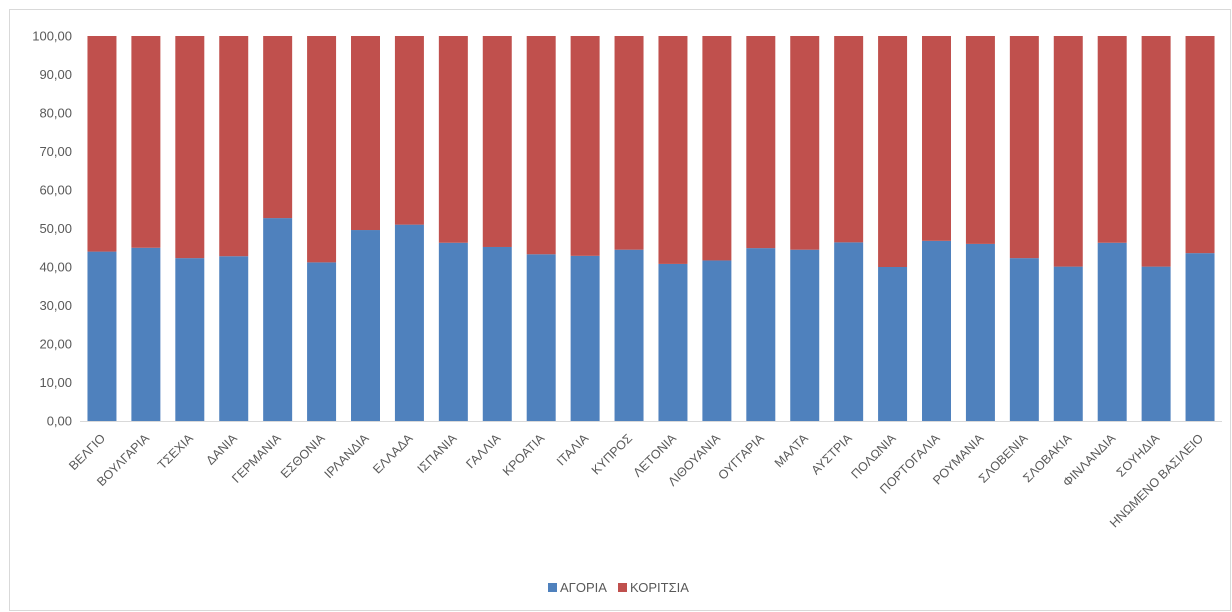  I want to click on y-tick-label: 60,00, so click(55, 190).